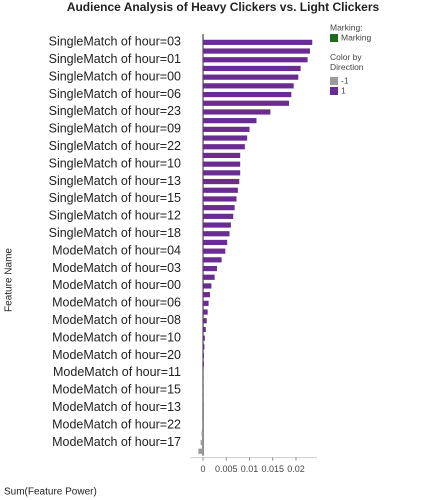 The image size is (446, 500). I want to click on y-tick-label: SingleMatch of hour=06, so click(115, 94).